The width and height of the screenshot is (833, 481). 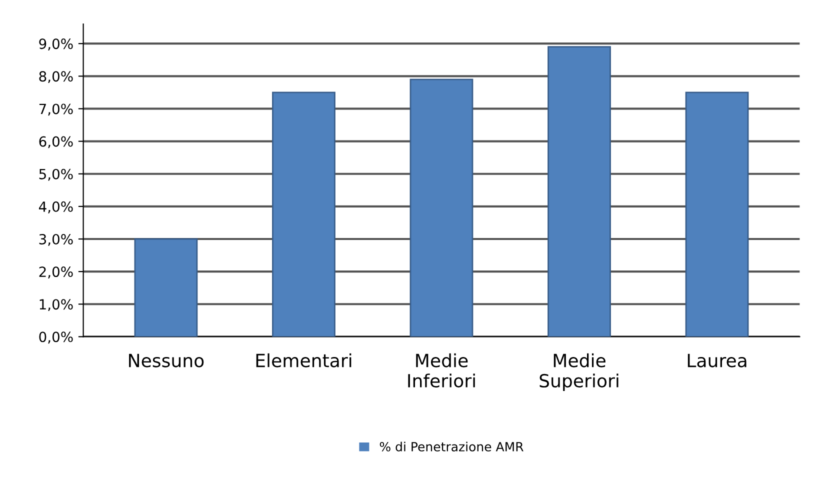 What do you see at coordinates (56, 338) in the screenshot?
I see `y-tick-label: 0,0%` at bounding box center [56, 338].